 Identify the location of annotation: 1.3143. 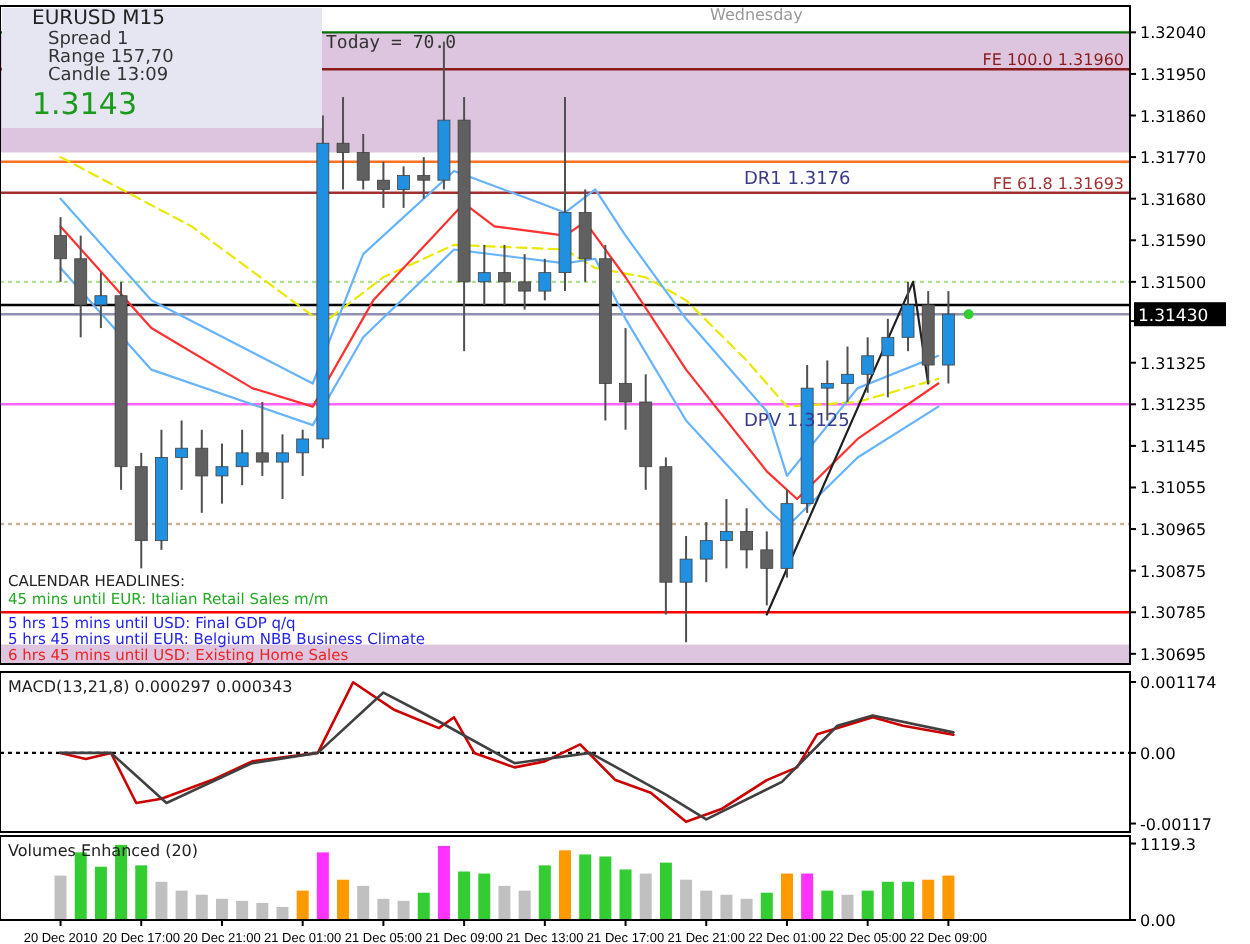
(84, 104).